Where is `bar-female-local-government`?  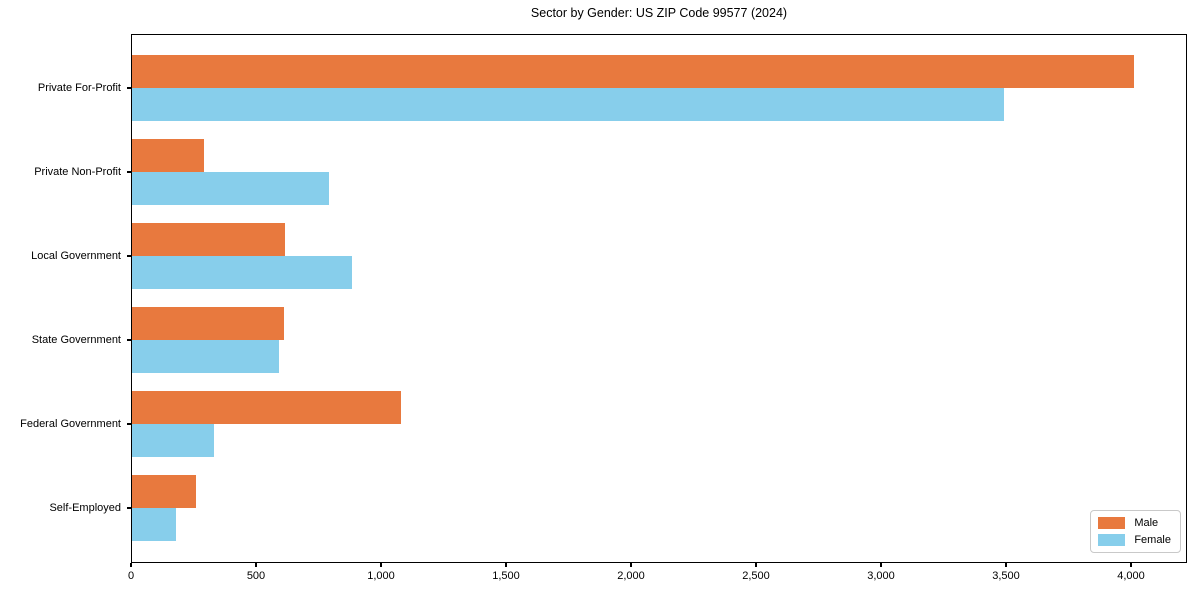 bar-female-local-government is located at coordinates (242, 272).